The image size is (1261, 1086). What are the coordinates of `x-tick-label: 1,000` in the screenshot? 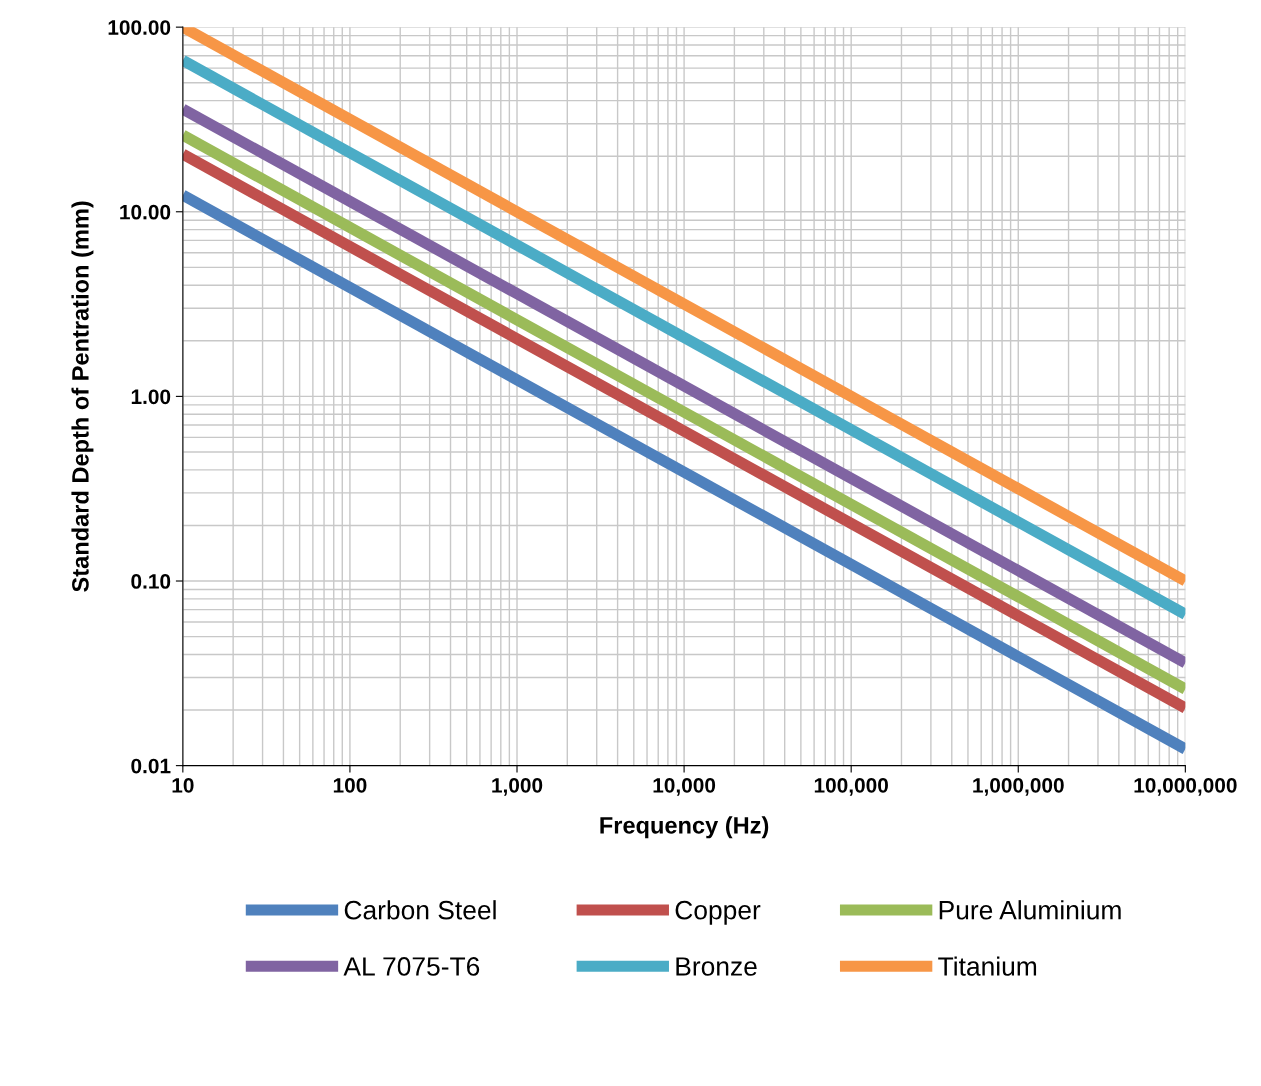 It's located at (517, 786).